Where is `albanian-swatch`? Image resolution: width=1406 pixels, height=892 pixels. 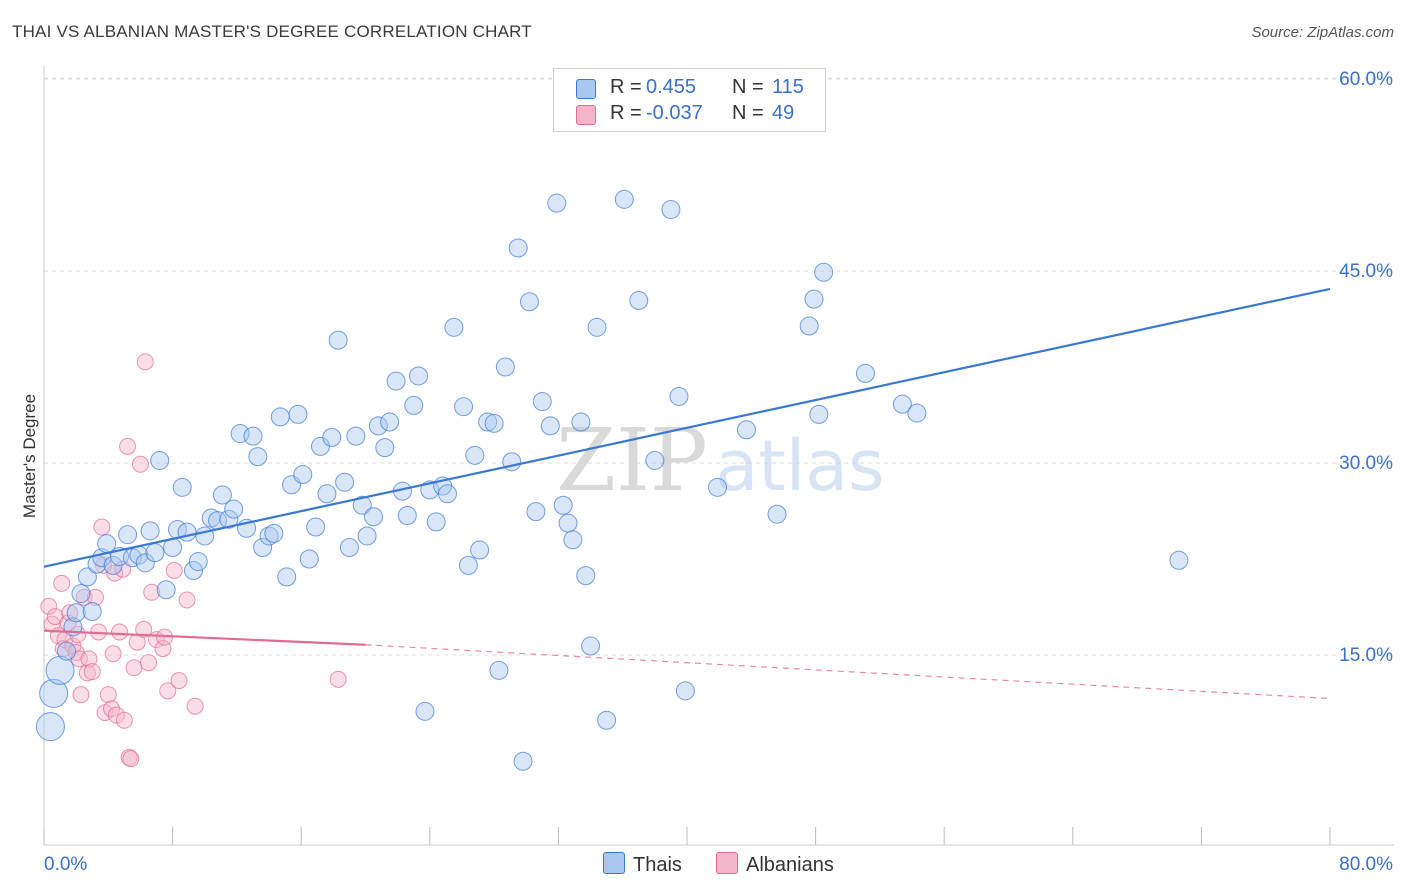
albanian-swatch is located at coordinates (586, 115).